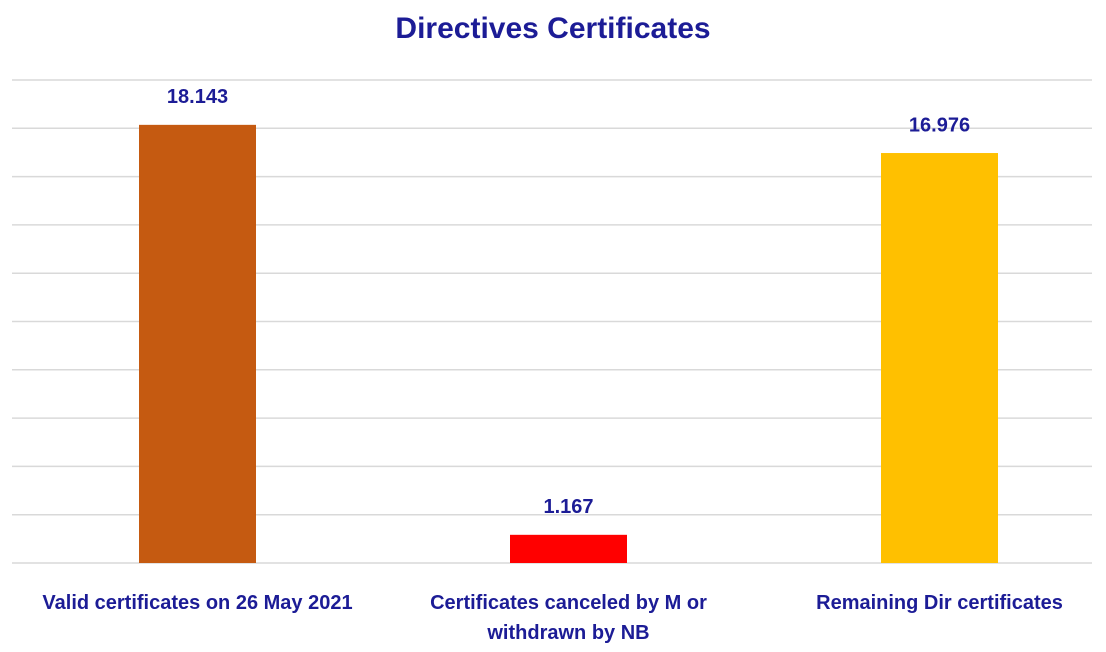  Describe the element at coordinates (197, 97) in the screenshot. I see `data-label: 18.143` at that location.